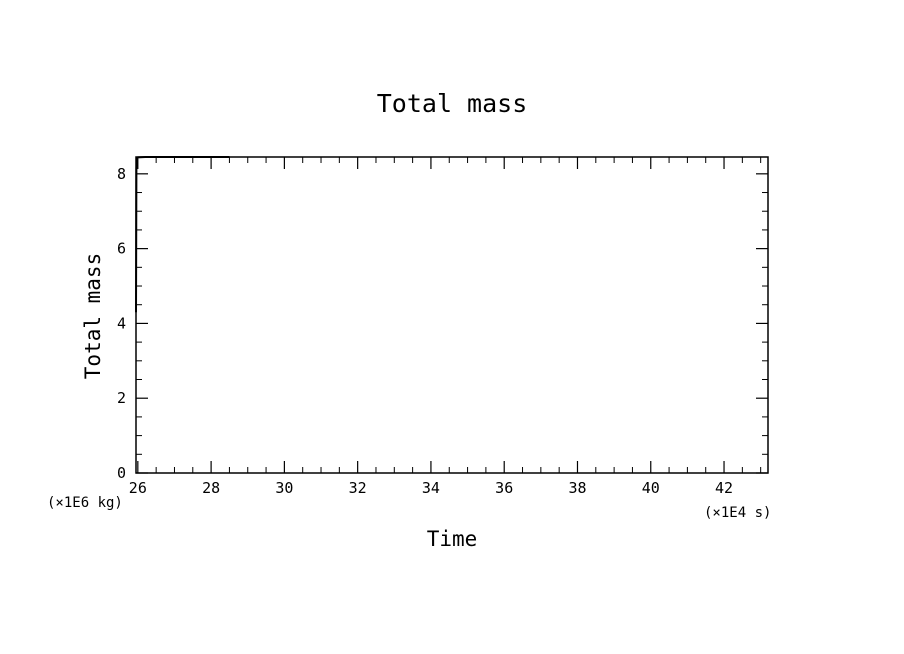  Describe the element at coordinates (452, 103) in the screenshot. I see `chart-title: Total mass` at that location.